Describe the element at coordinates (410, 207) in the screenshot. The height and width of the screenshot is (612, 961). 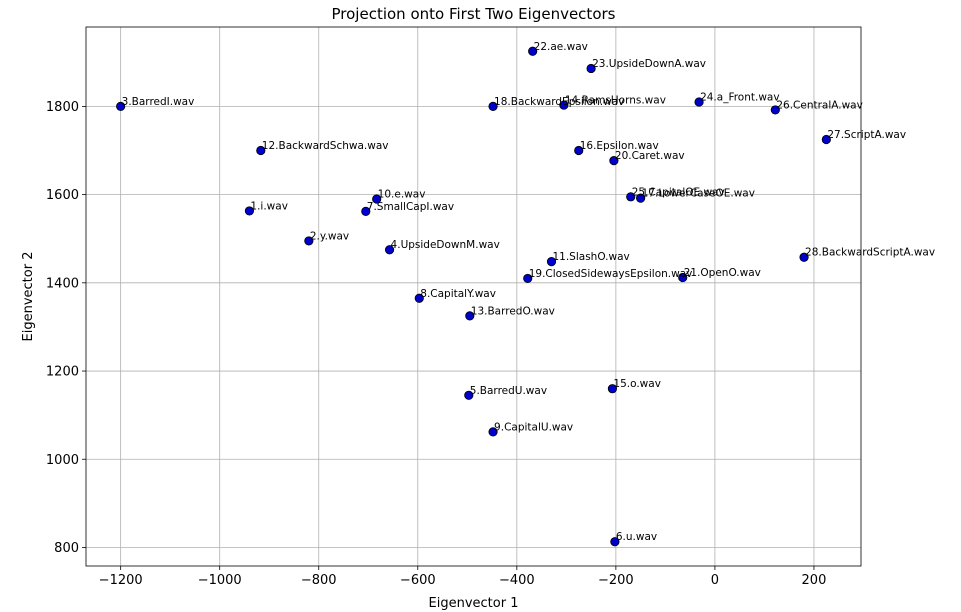
I see `data-point-label: 7.SmallCapI.wav` at that location.